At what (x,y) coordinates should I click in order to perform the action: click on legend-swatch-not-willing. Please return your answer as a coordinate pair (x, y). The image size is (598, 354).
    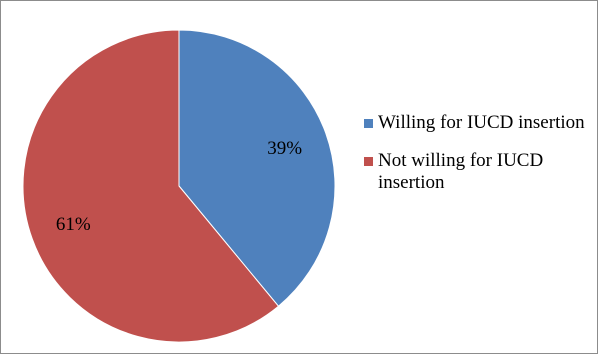
    Looking at the image, I should click on (368, 161).